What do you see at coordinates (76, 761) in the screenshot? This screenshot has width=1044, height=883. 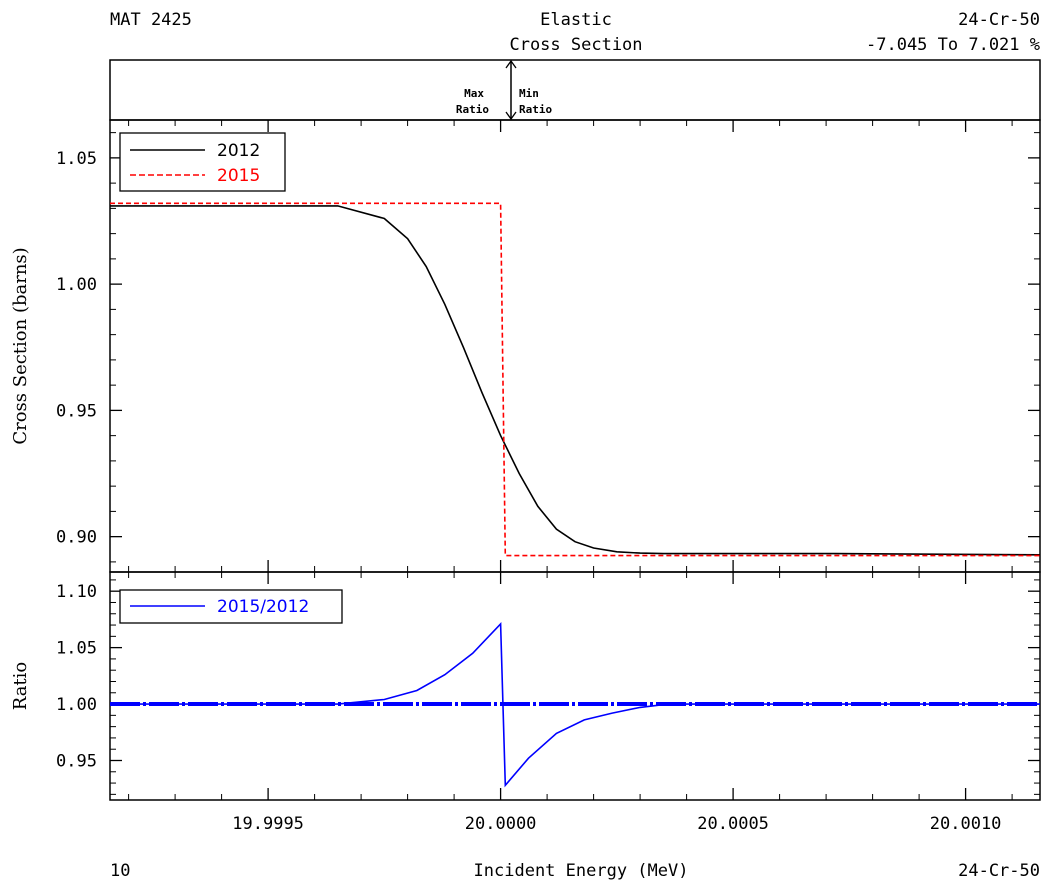 I see `bottom-ytick-label: 0.95` at bounding box center [76, 761].